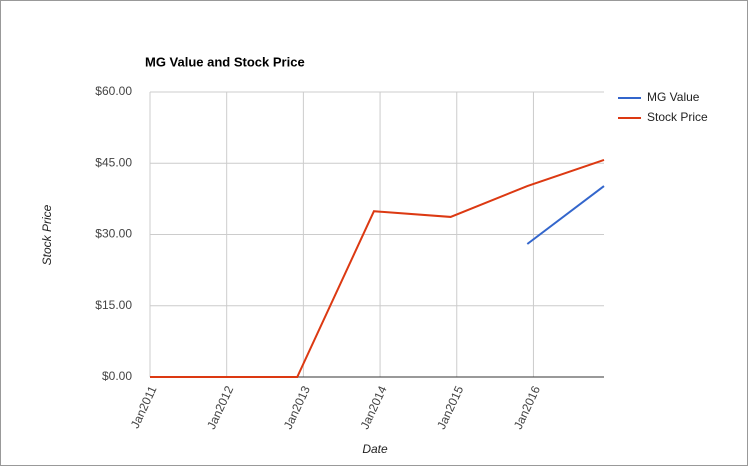 The image size is (751, 468). What do you see at coordinates (225, 61) in the screenshot?
I see `chart-title: MG Value and Stock Price` at bounding box center [225, 61].